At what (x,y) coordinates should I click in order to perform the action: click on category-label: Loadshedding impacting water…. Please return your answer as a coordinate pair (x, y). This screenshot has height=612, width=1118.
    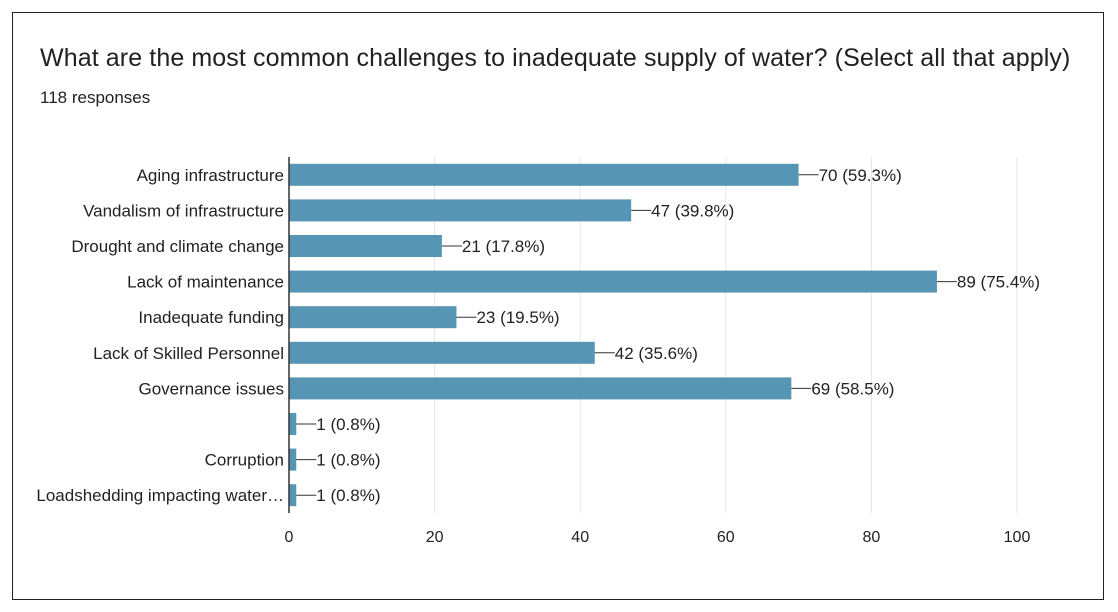
    Looking at the image, I should click on (160, 495).